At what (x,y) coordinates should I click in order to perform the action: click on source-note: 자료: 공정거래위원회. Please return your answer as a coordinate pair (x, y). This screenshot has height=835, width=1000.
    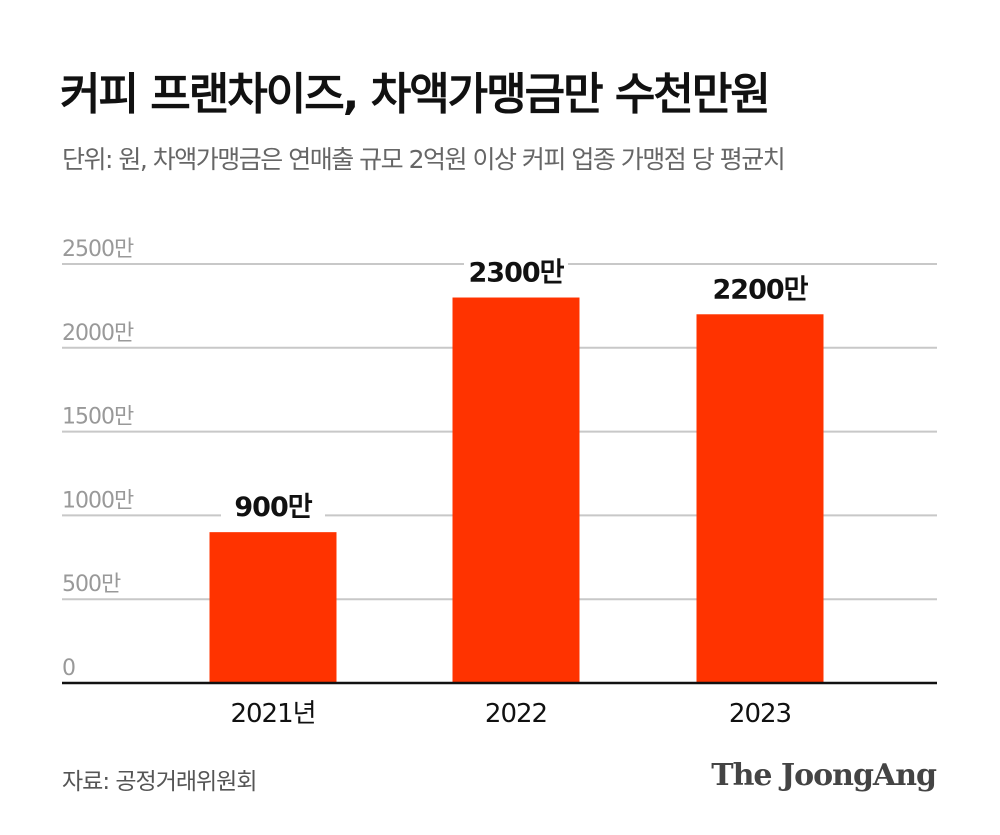
    Looking at the image, I should click on (160, 782).